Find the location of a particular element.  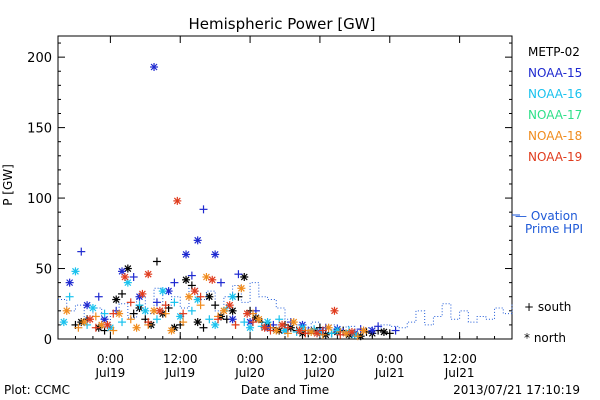

y-tick-label: 50 is located at coordinates (43, 270).